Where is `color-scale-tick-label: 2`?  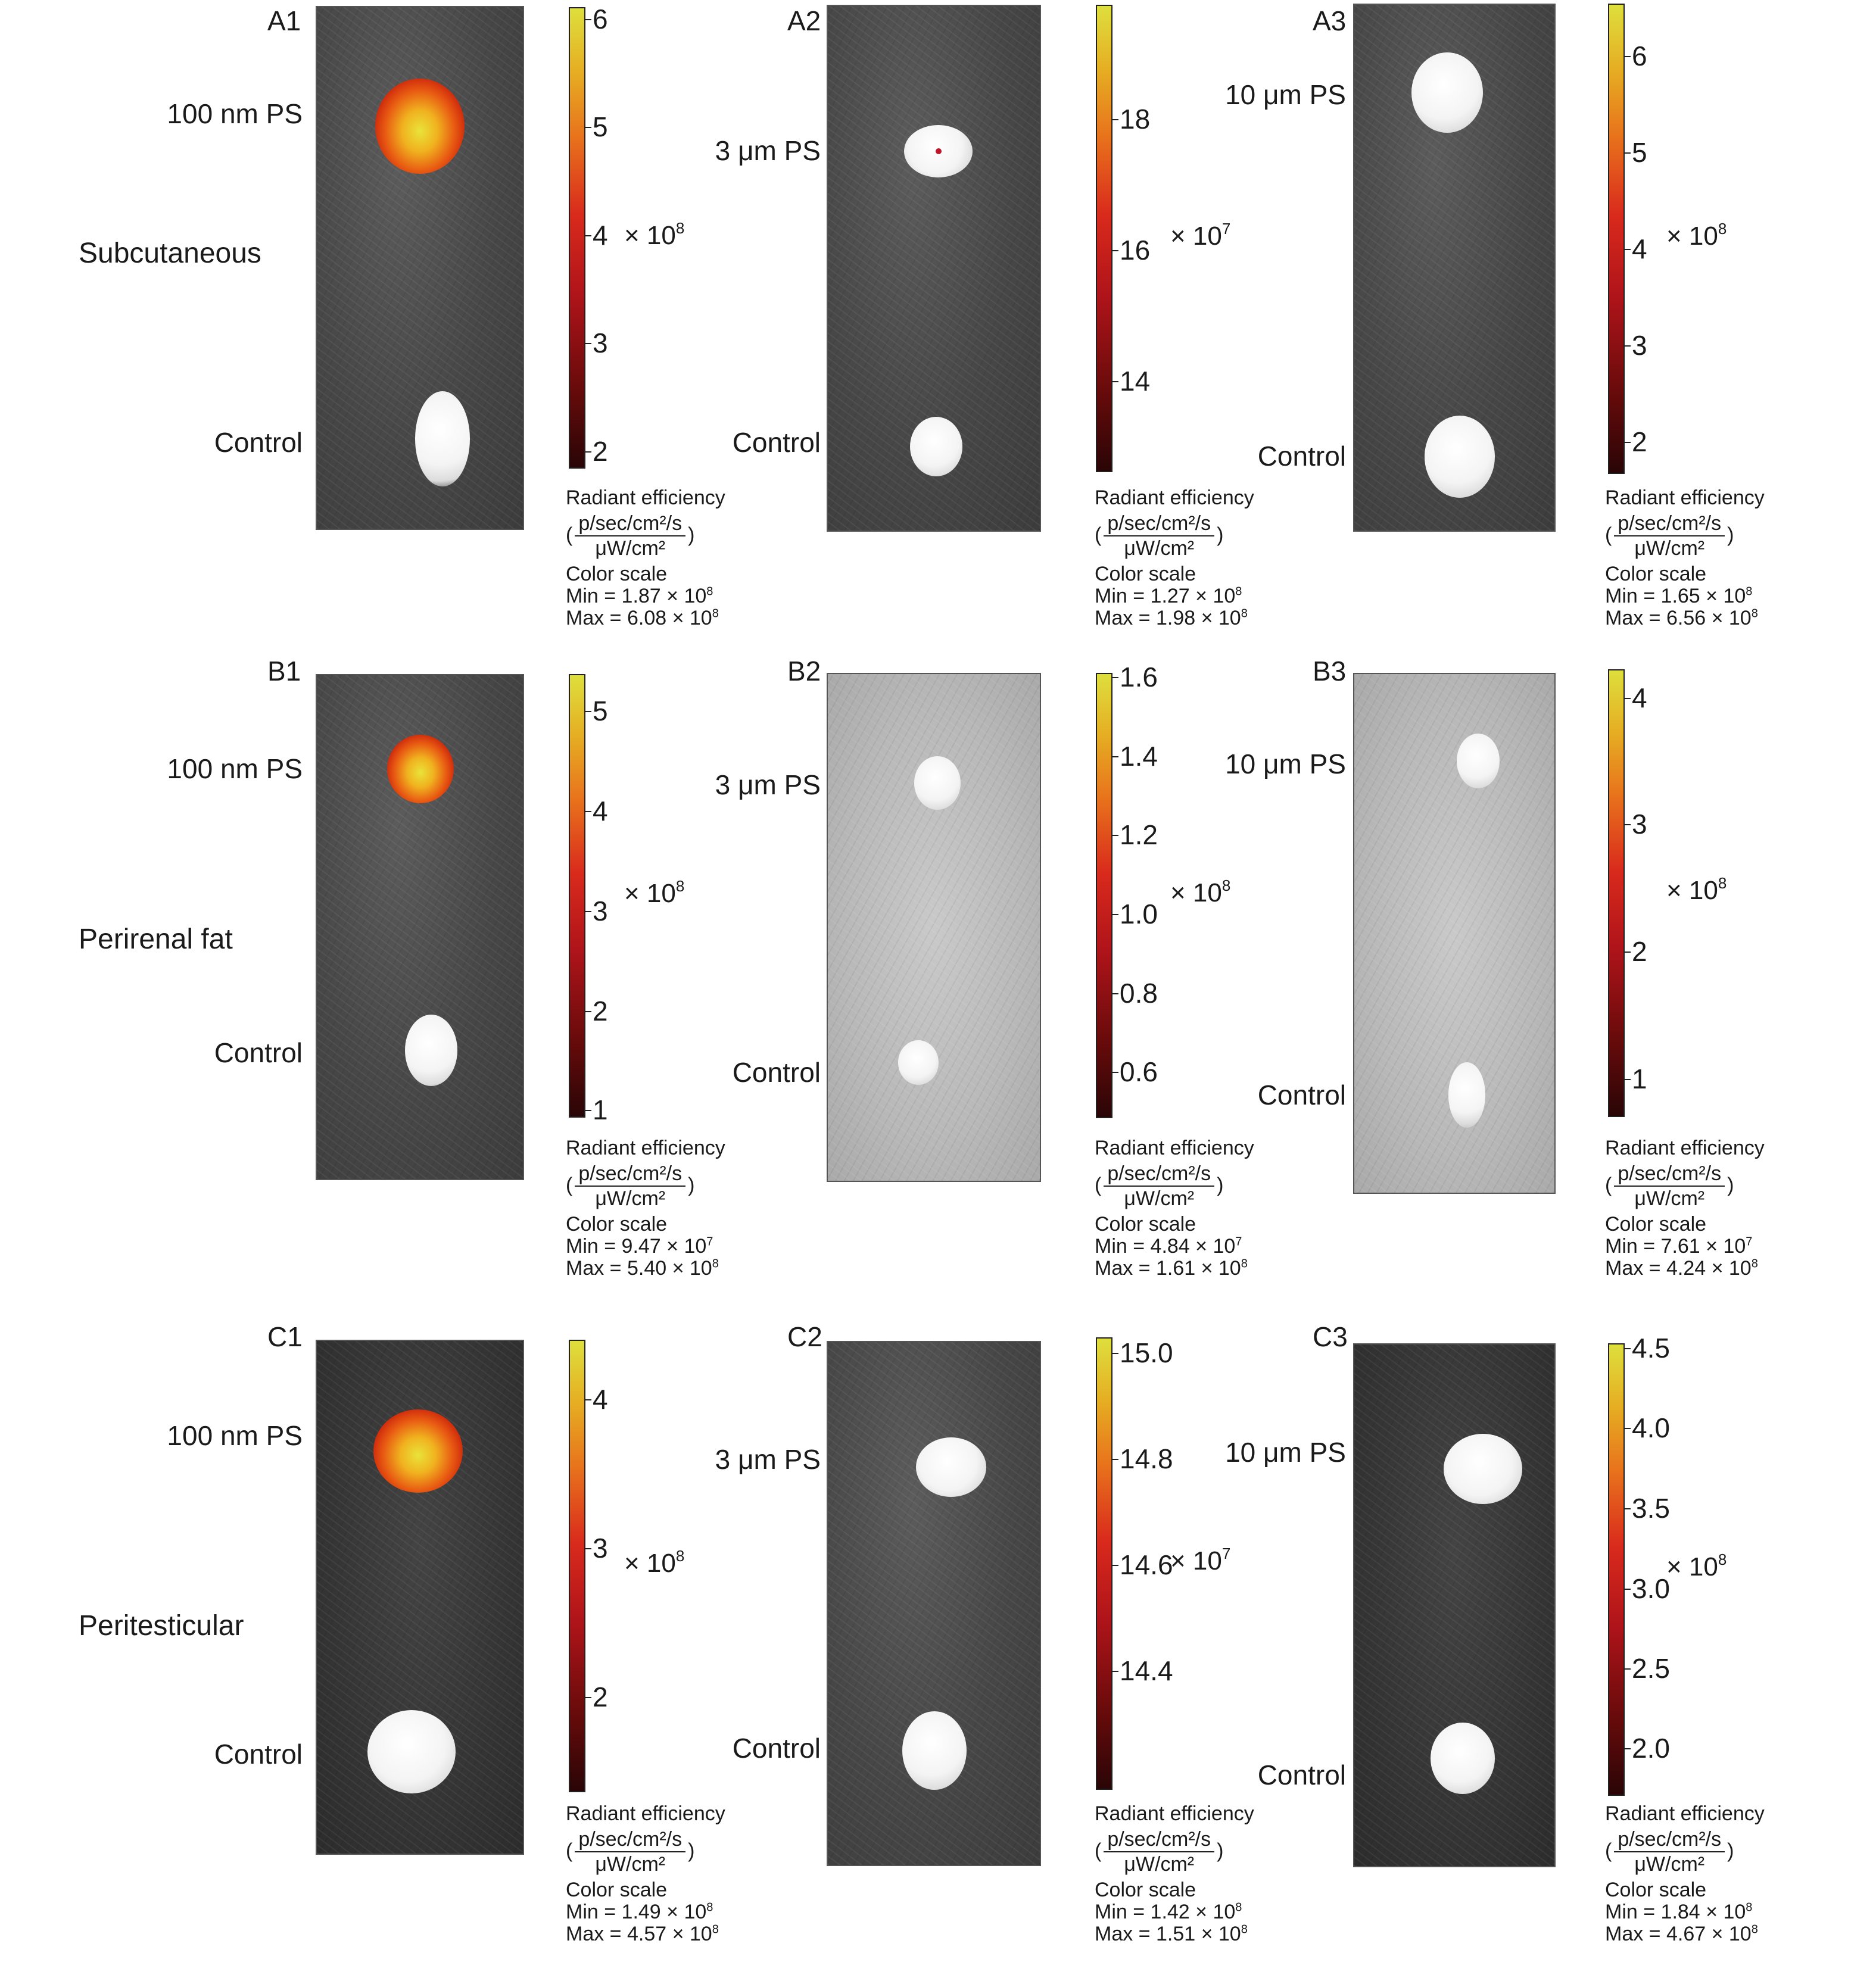 color-scale-tick-label: 2 is located at coordinates (1639, 951).